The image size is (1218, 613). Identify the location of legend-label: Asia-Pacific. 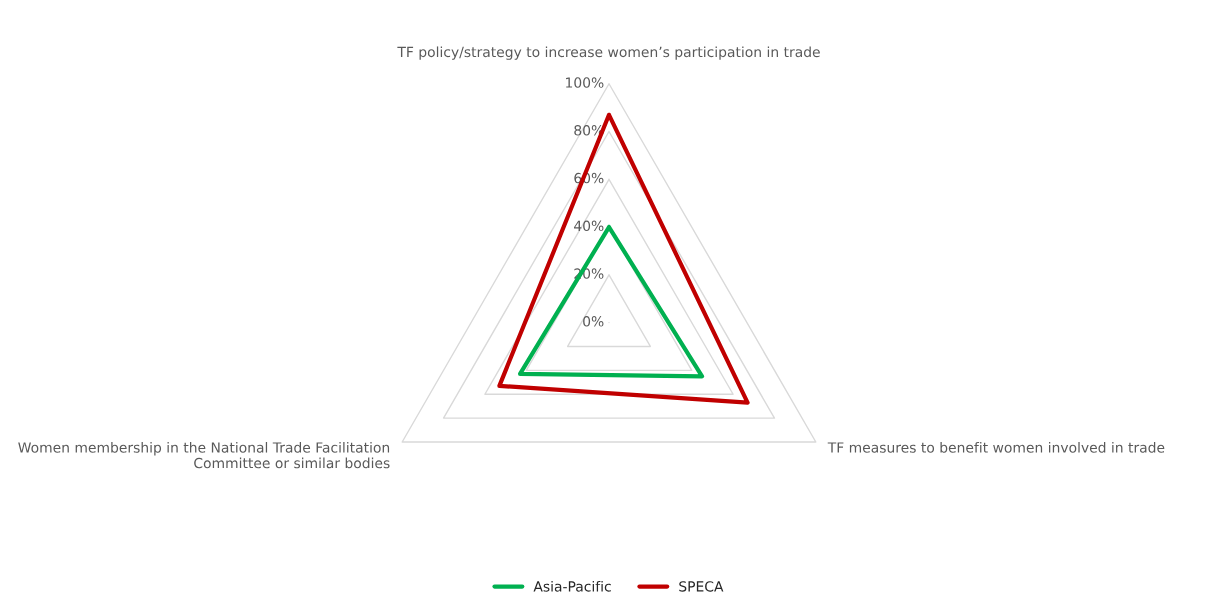
(572, 586).